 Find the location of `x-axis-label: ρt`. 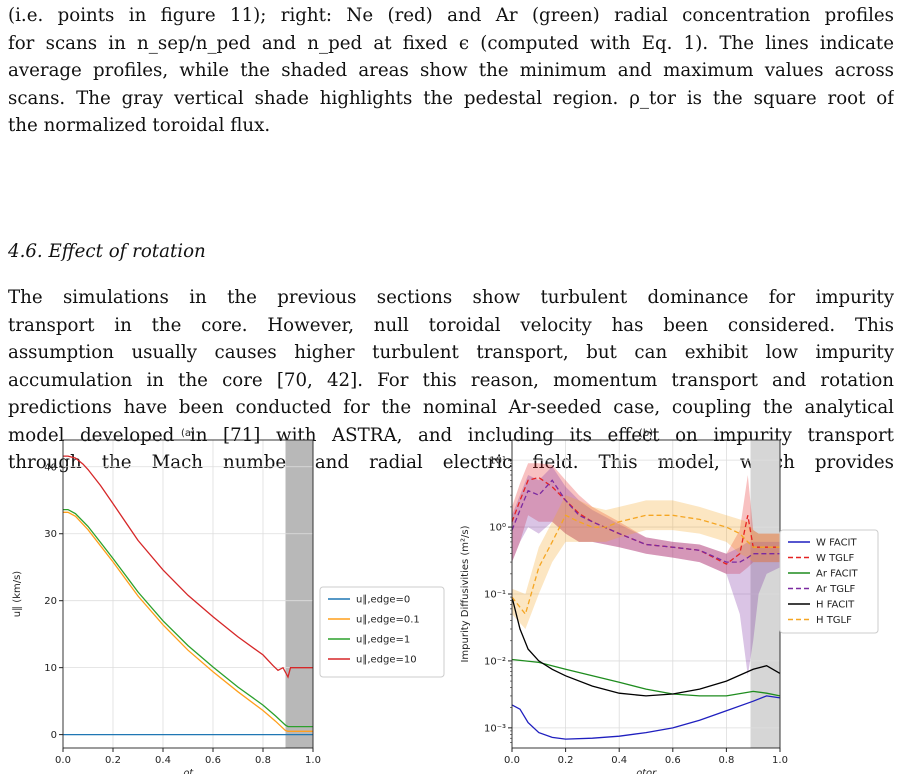

x-axis-label: ρt is located at coordinates (188, 771).